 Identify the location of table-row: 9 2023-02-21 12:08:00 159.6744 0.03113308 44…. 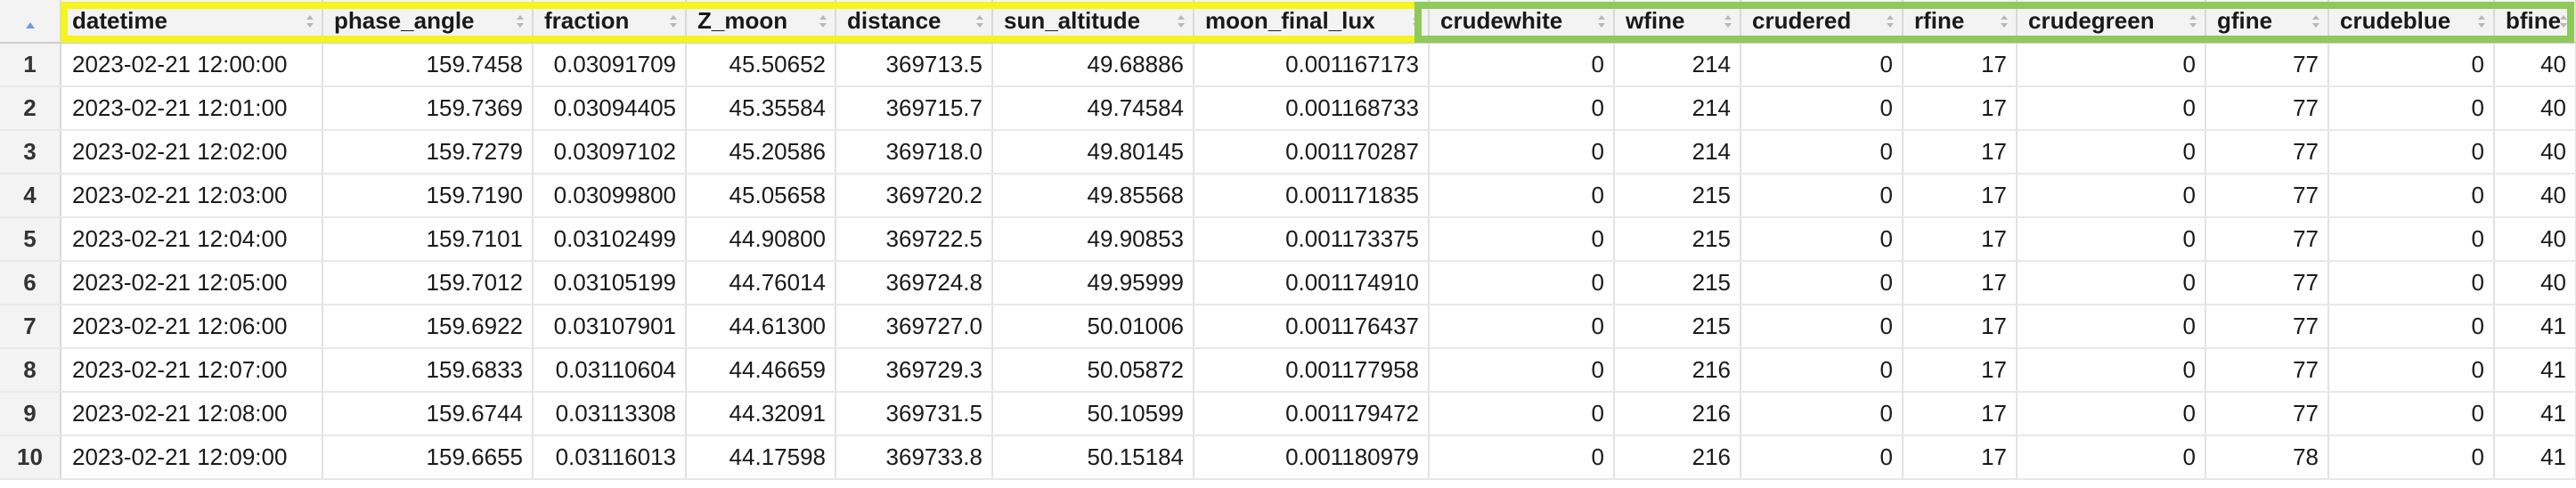
(1288, 414).